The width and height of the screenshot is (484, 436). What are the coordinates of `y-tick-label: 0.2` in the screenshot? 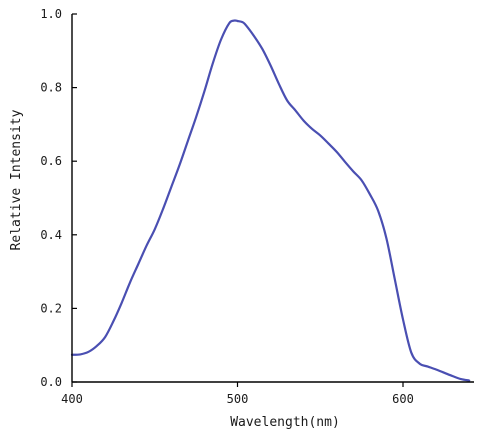 It's located at (51, 308).